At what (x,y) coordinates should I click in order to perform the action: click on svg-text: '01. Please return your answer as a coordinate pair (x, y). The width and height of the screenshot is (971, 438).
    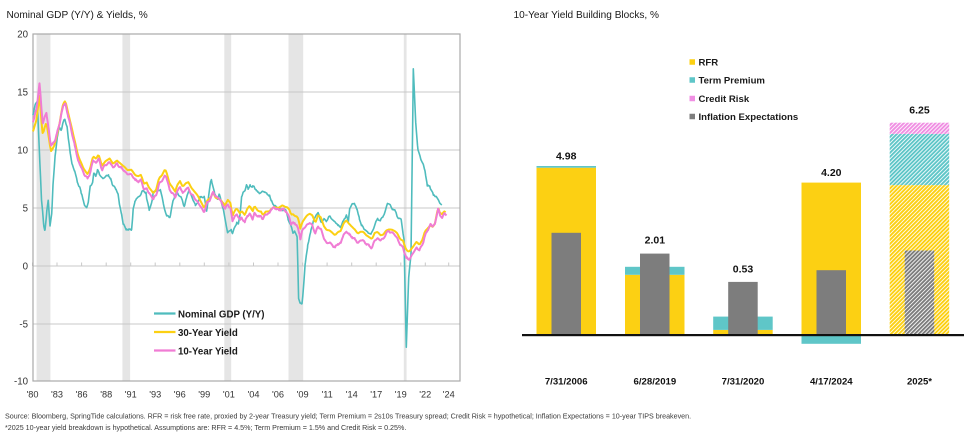
    Looking at the image, I should click on (229, 394).